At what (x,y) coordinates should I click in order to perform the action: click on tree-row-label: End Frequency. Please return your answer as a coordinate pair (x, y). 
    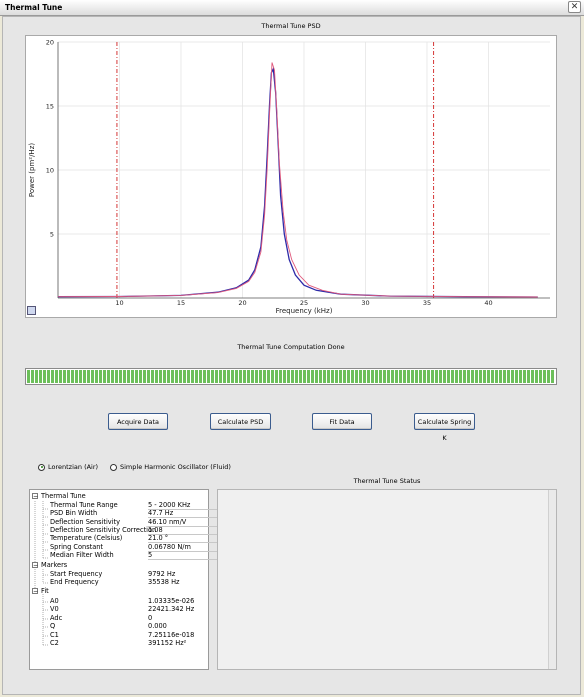
    Looking at the image, I should click on (74, 582).